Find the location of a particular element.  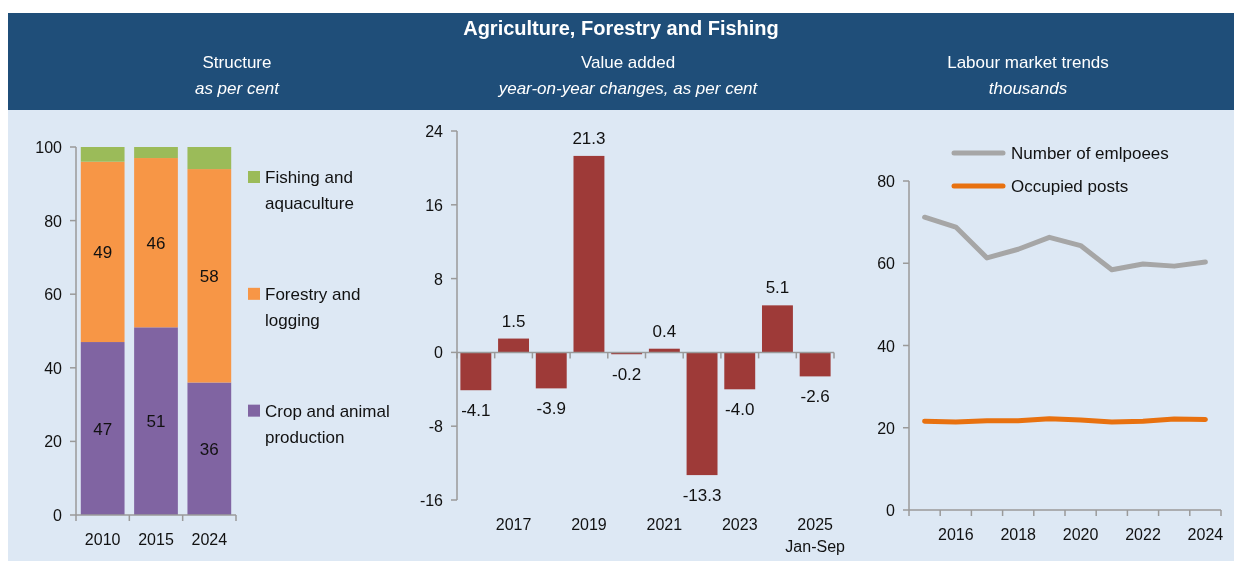

x-tick-label: 2025 Jan-Sep is located at coordinates (815, 535).